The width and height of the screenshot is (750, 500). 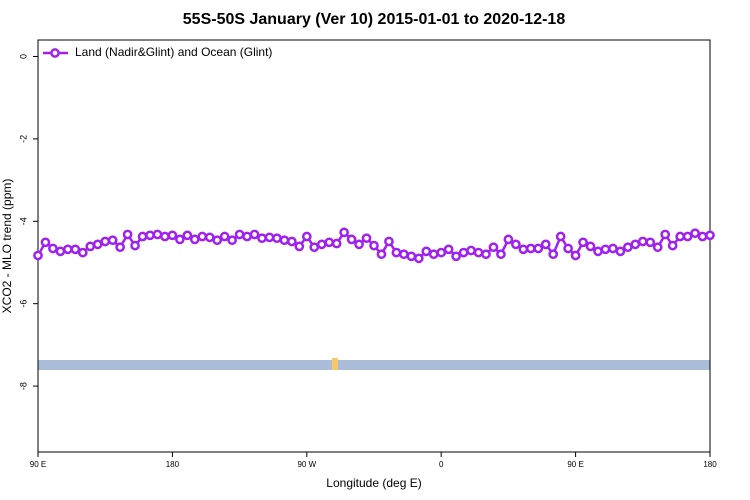 What do you see at coordinates (335, 364) in the screenshot?
I see `land-patch` at bounding box center [335, 364].